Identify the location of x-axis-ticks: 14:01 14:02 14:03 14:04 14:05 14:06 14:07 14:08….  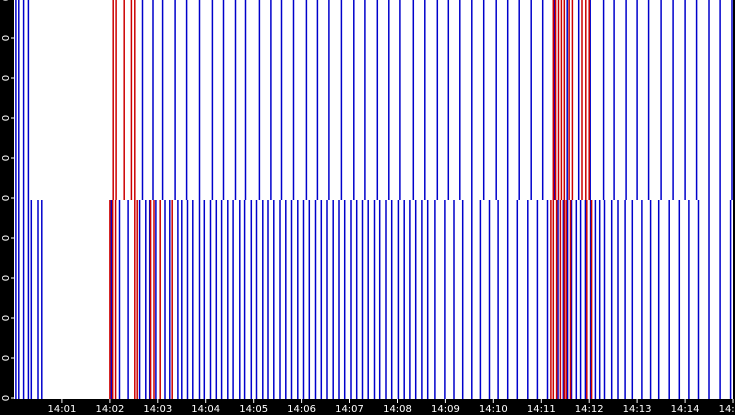
(391, 407).